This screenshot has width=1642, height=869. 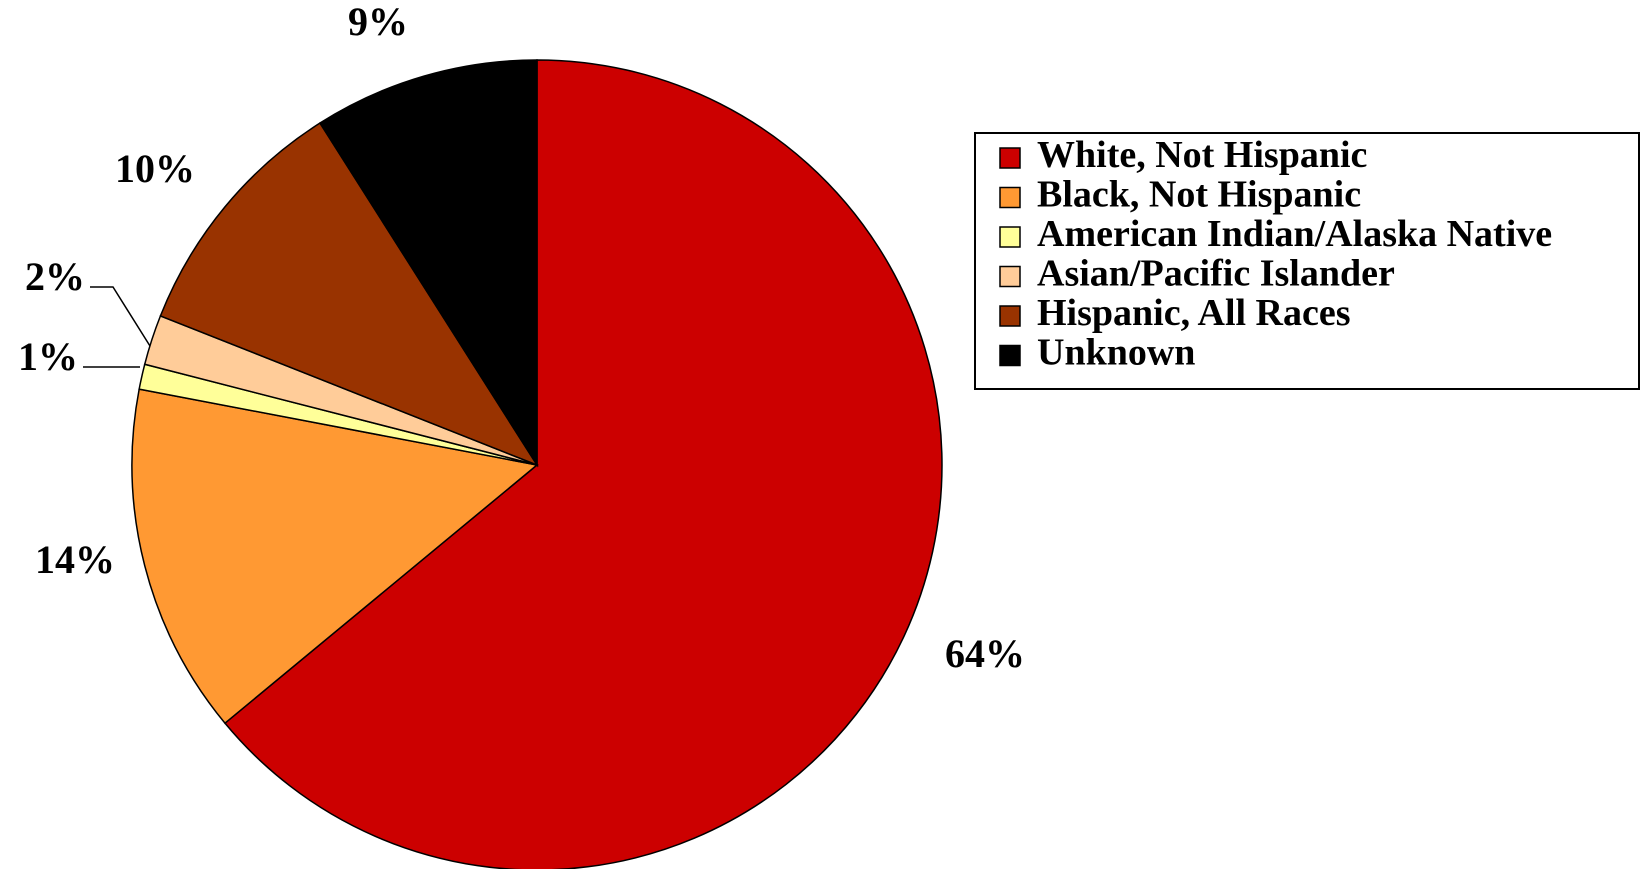 I want to click on data-label: 2%, so click(x=55, y=276).